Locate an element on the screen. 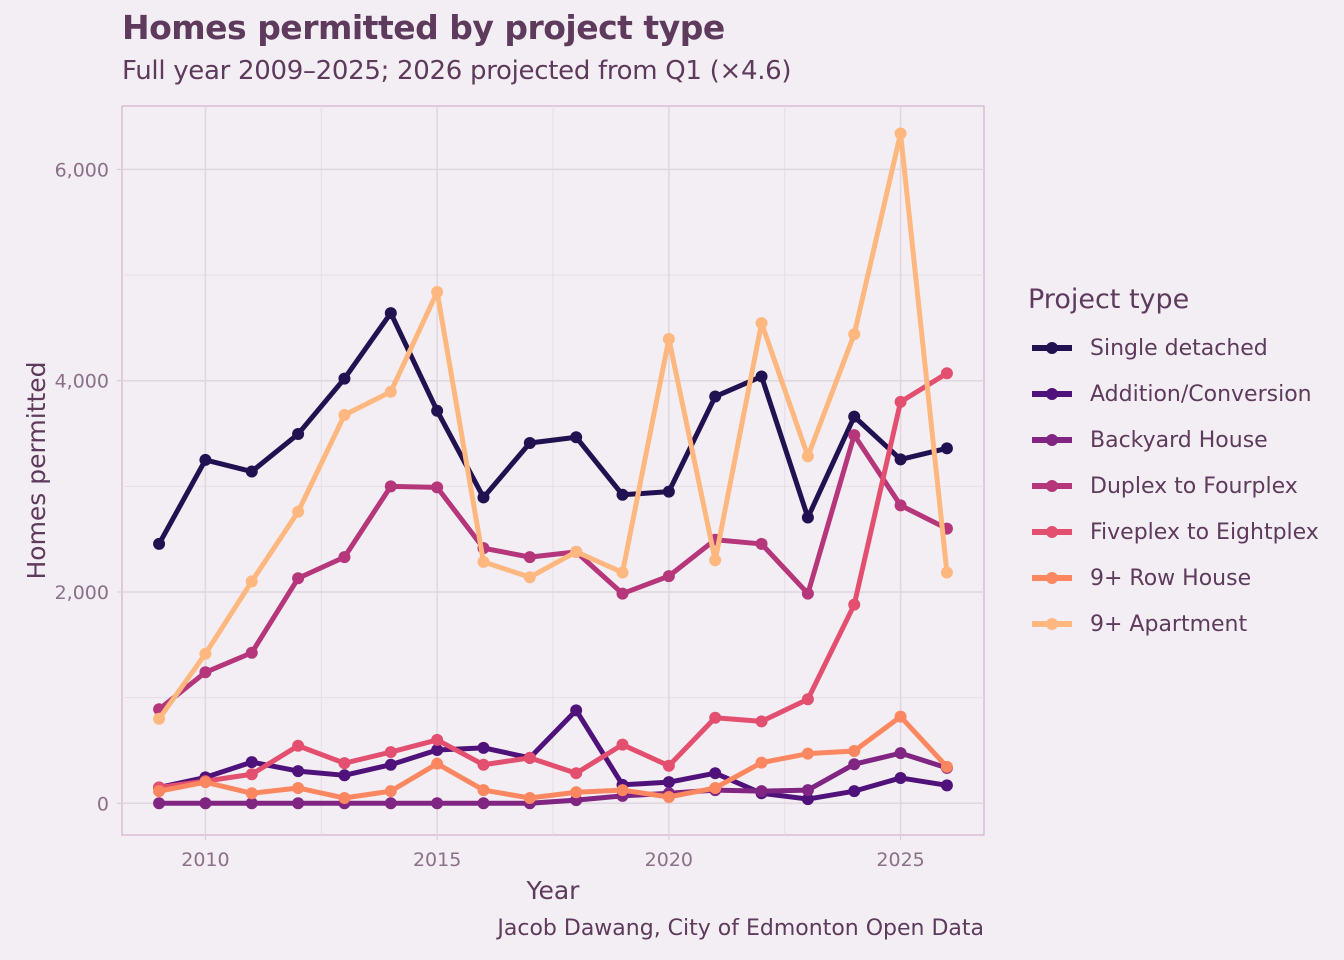 Image resolution: width=1344 pixels, height=960 pixels. legend-label: 9+ Row House is located at coordinates (1171, 578).